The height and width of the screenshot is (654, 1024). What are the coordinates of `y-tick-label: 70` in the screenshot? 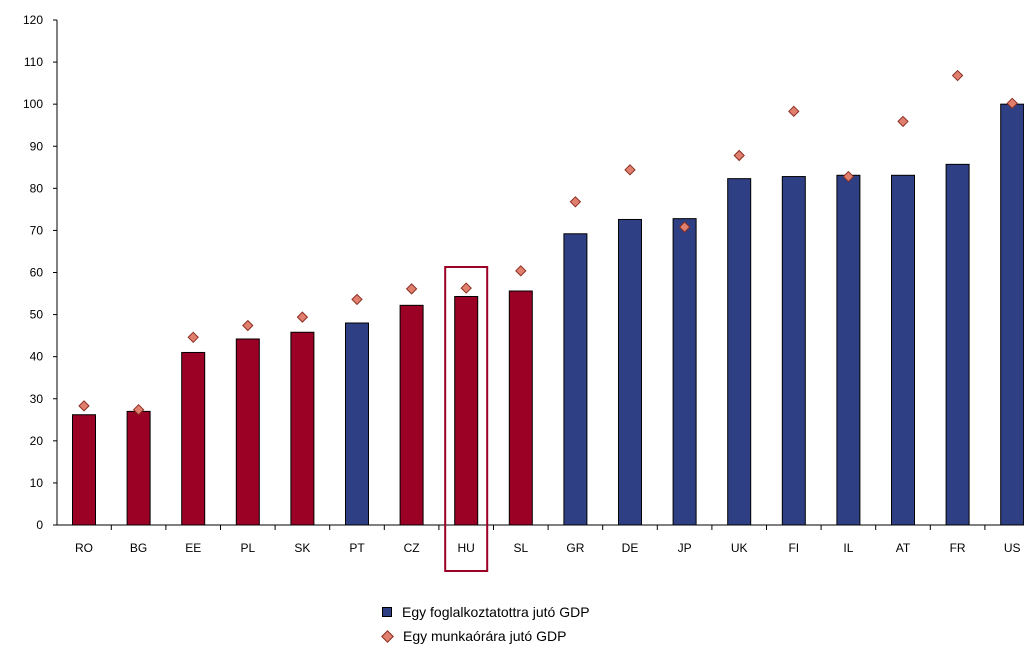 It's located at (37, 230).